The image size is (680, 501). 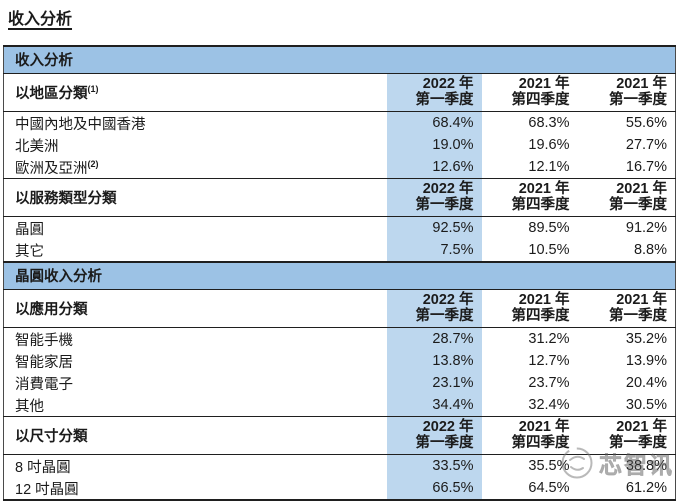 I want to click on value-cell: 23.1%, so click(x=434, y=383).